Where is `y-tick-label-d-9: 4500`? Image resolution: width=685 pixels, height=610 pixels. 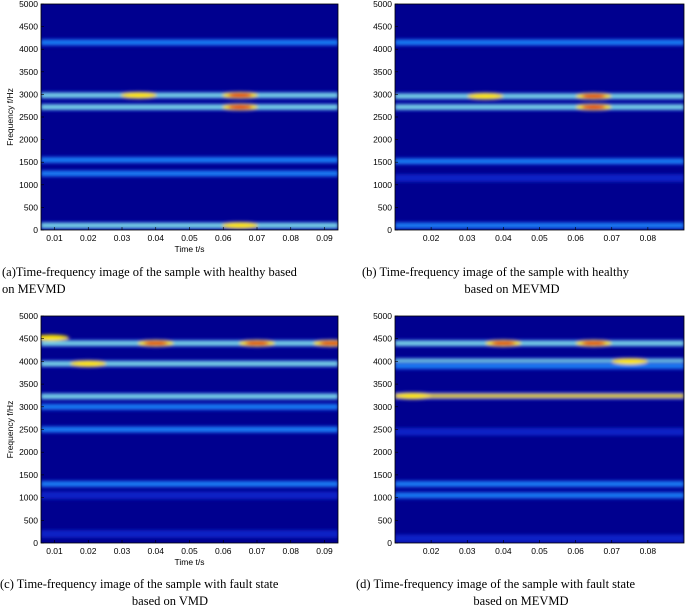 y-tick-label-d-9: 4500 is located at coordinates (382, 339).